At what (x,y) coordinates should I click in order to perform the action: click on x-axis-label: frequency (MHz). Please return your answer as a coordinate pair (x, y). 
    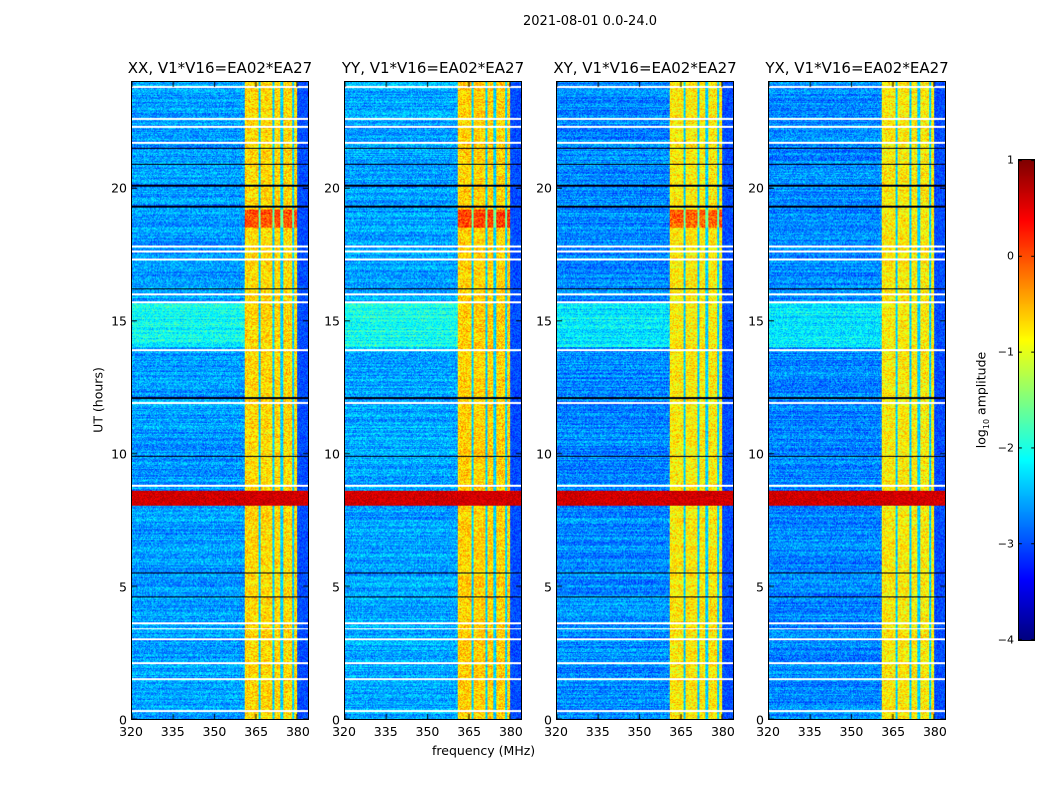
    Looking at the image, I should click on (484, 750).